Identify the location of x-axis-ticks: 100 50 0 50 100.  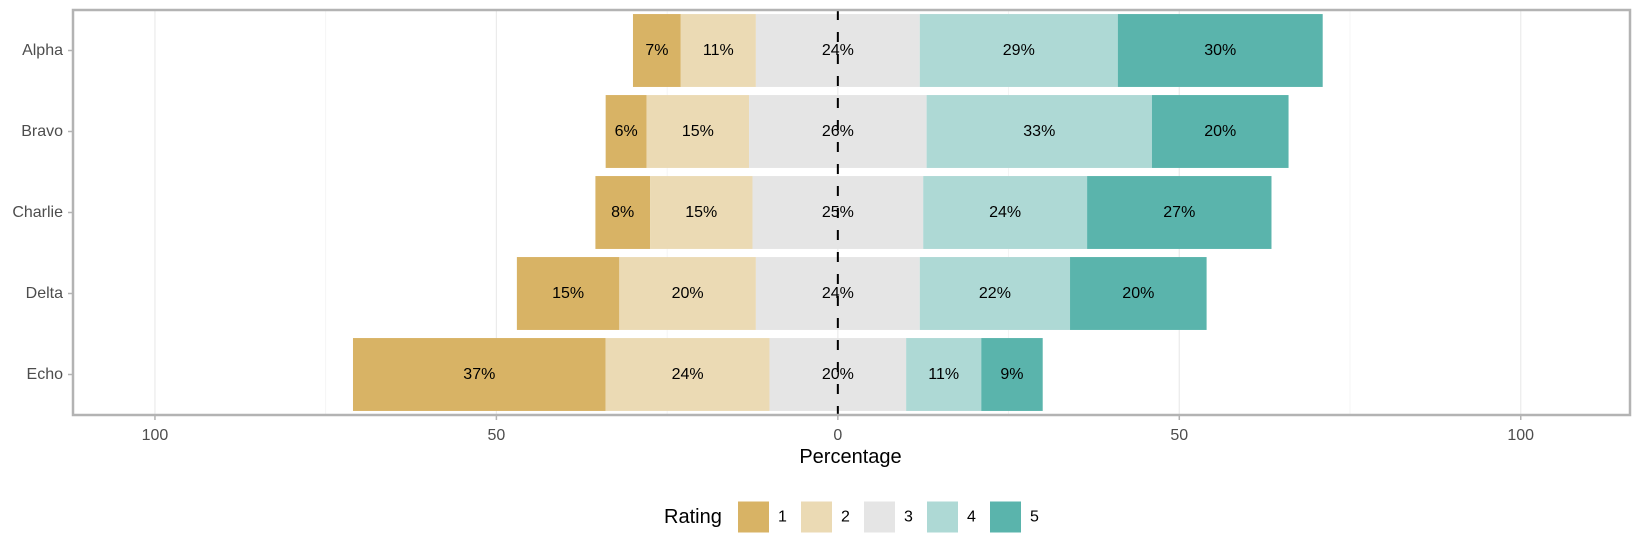
(838, 429).